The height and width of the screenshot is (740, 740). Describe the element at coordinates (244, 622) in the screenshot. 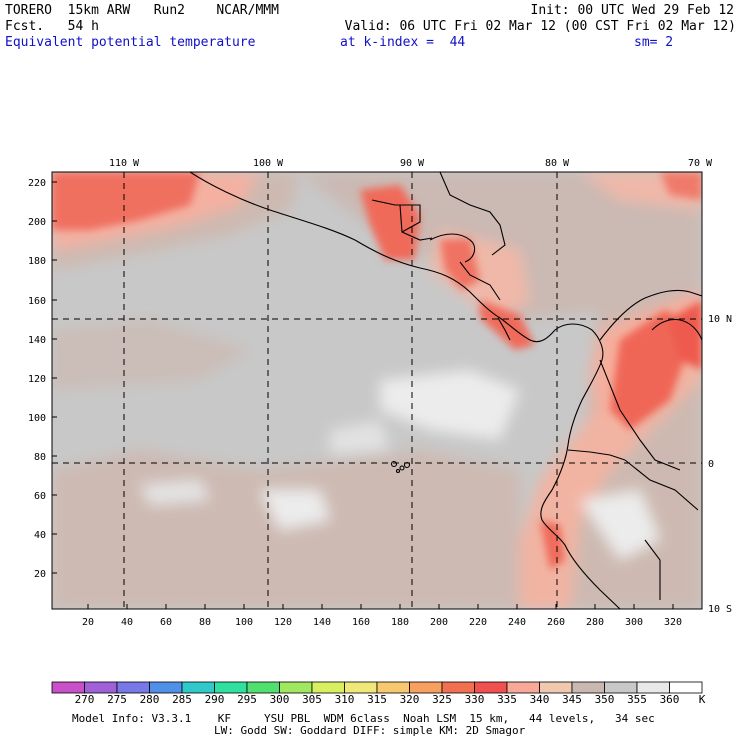

I see `x-tick-label: 100` at that location.